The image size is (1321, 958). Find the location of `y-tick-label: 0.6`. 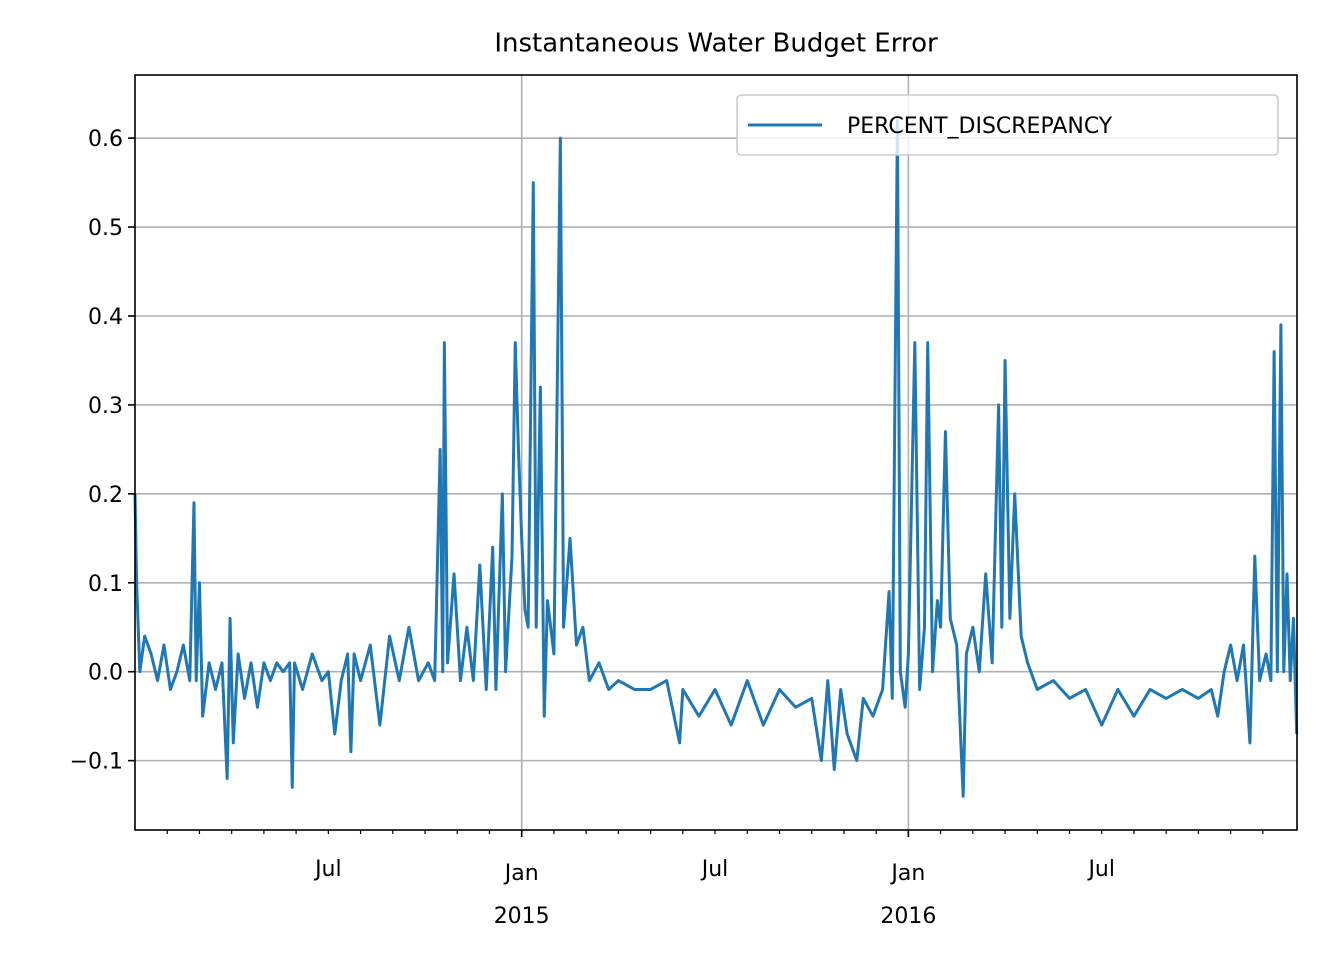

y-tick-label: 0.6 is located at coordinates (105, 139).